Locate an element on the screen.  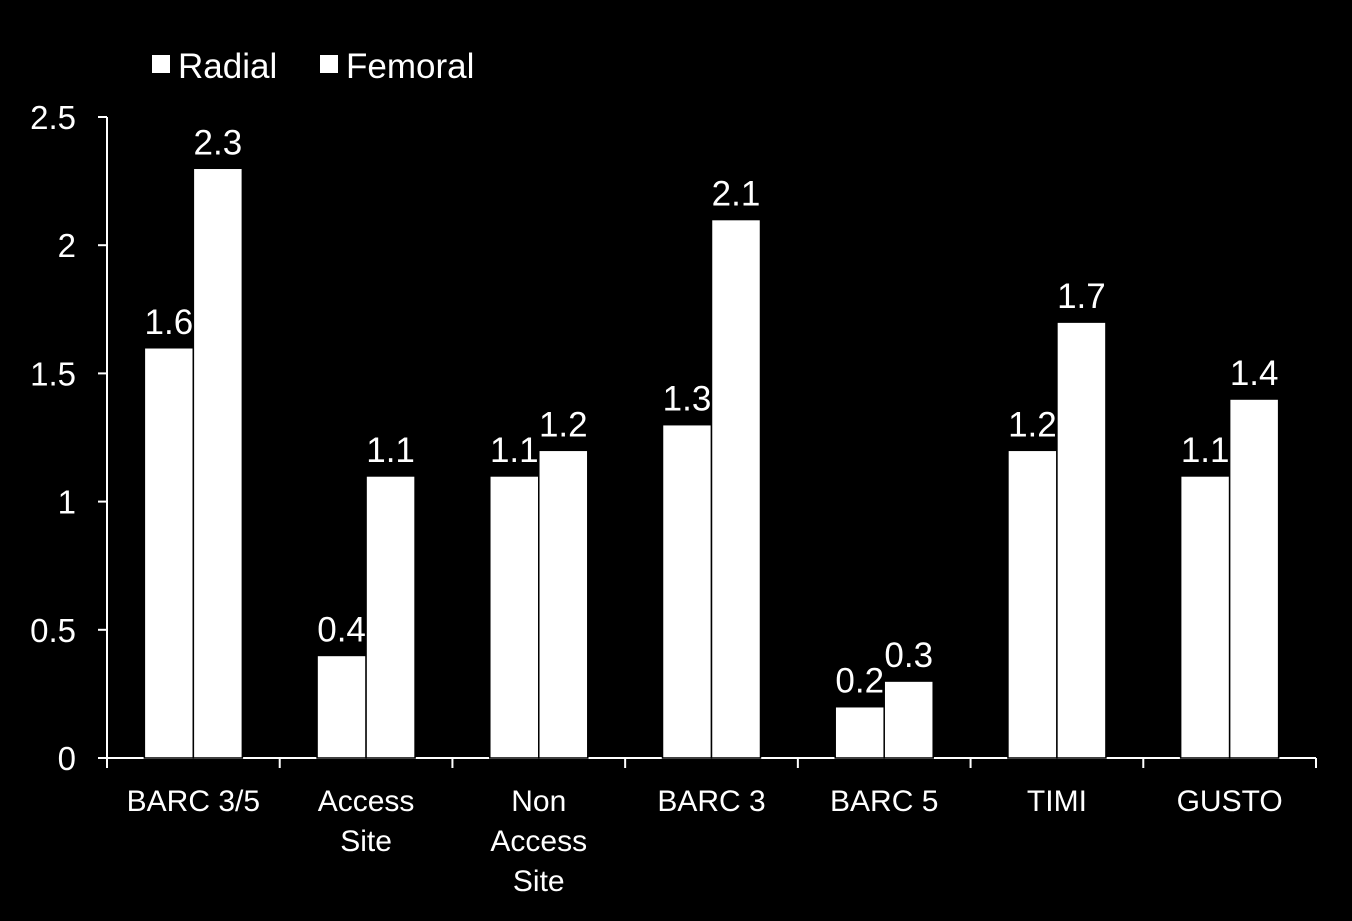
y-tick-label: 1.5 is located at coordinates (53, 373).